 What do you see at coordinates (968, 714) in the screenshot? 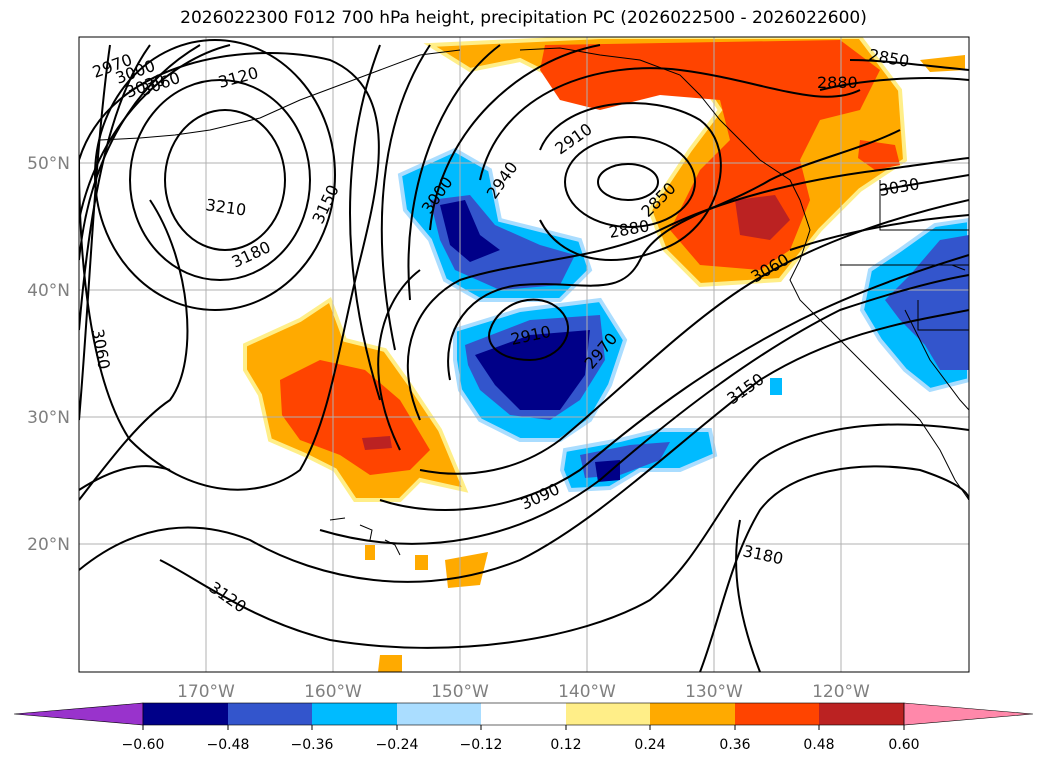
I see `colorbar-extend-max` at bounding box center [968, 714].